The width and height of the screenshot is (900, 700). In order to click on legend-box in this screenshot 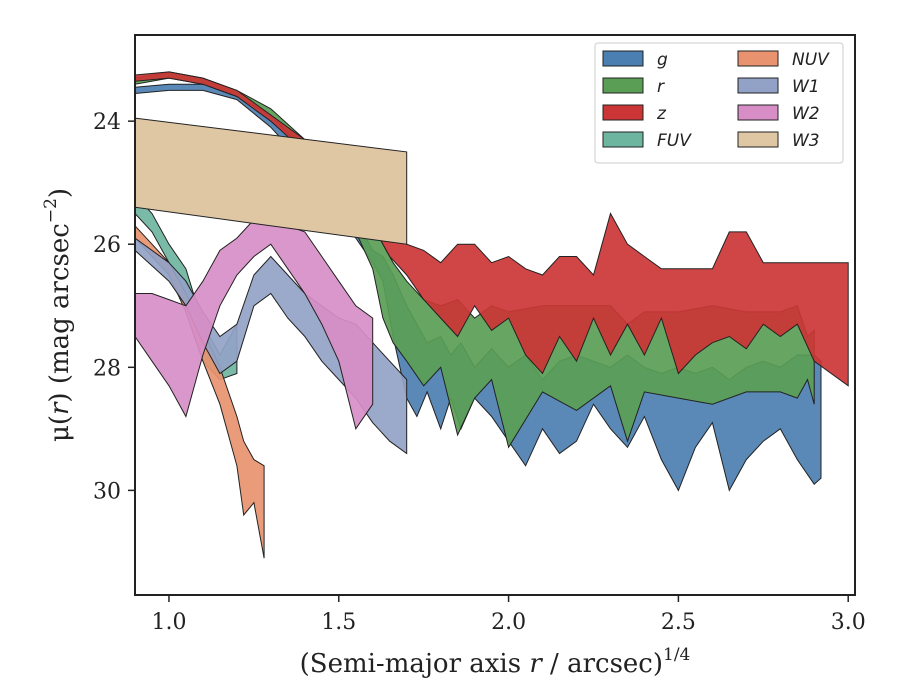, I will do `click(719, 103)`.